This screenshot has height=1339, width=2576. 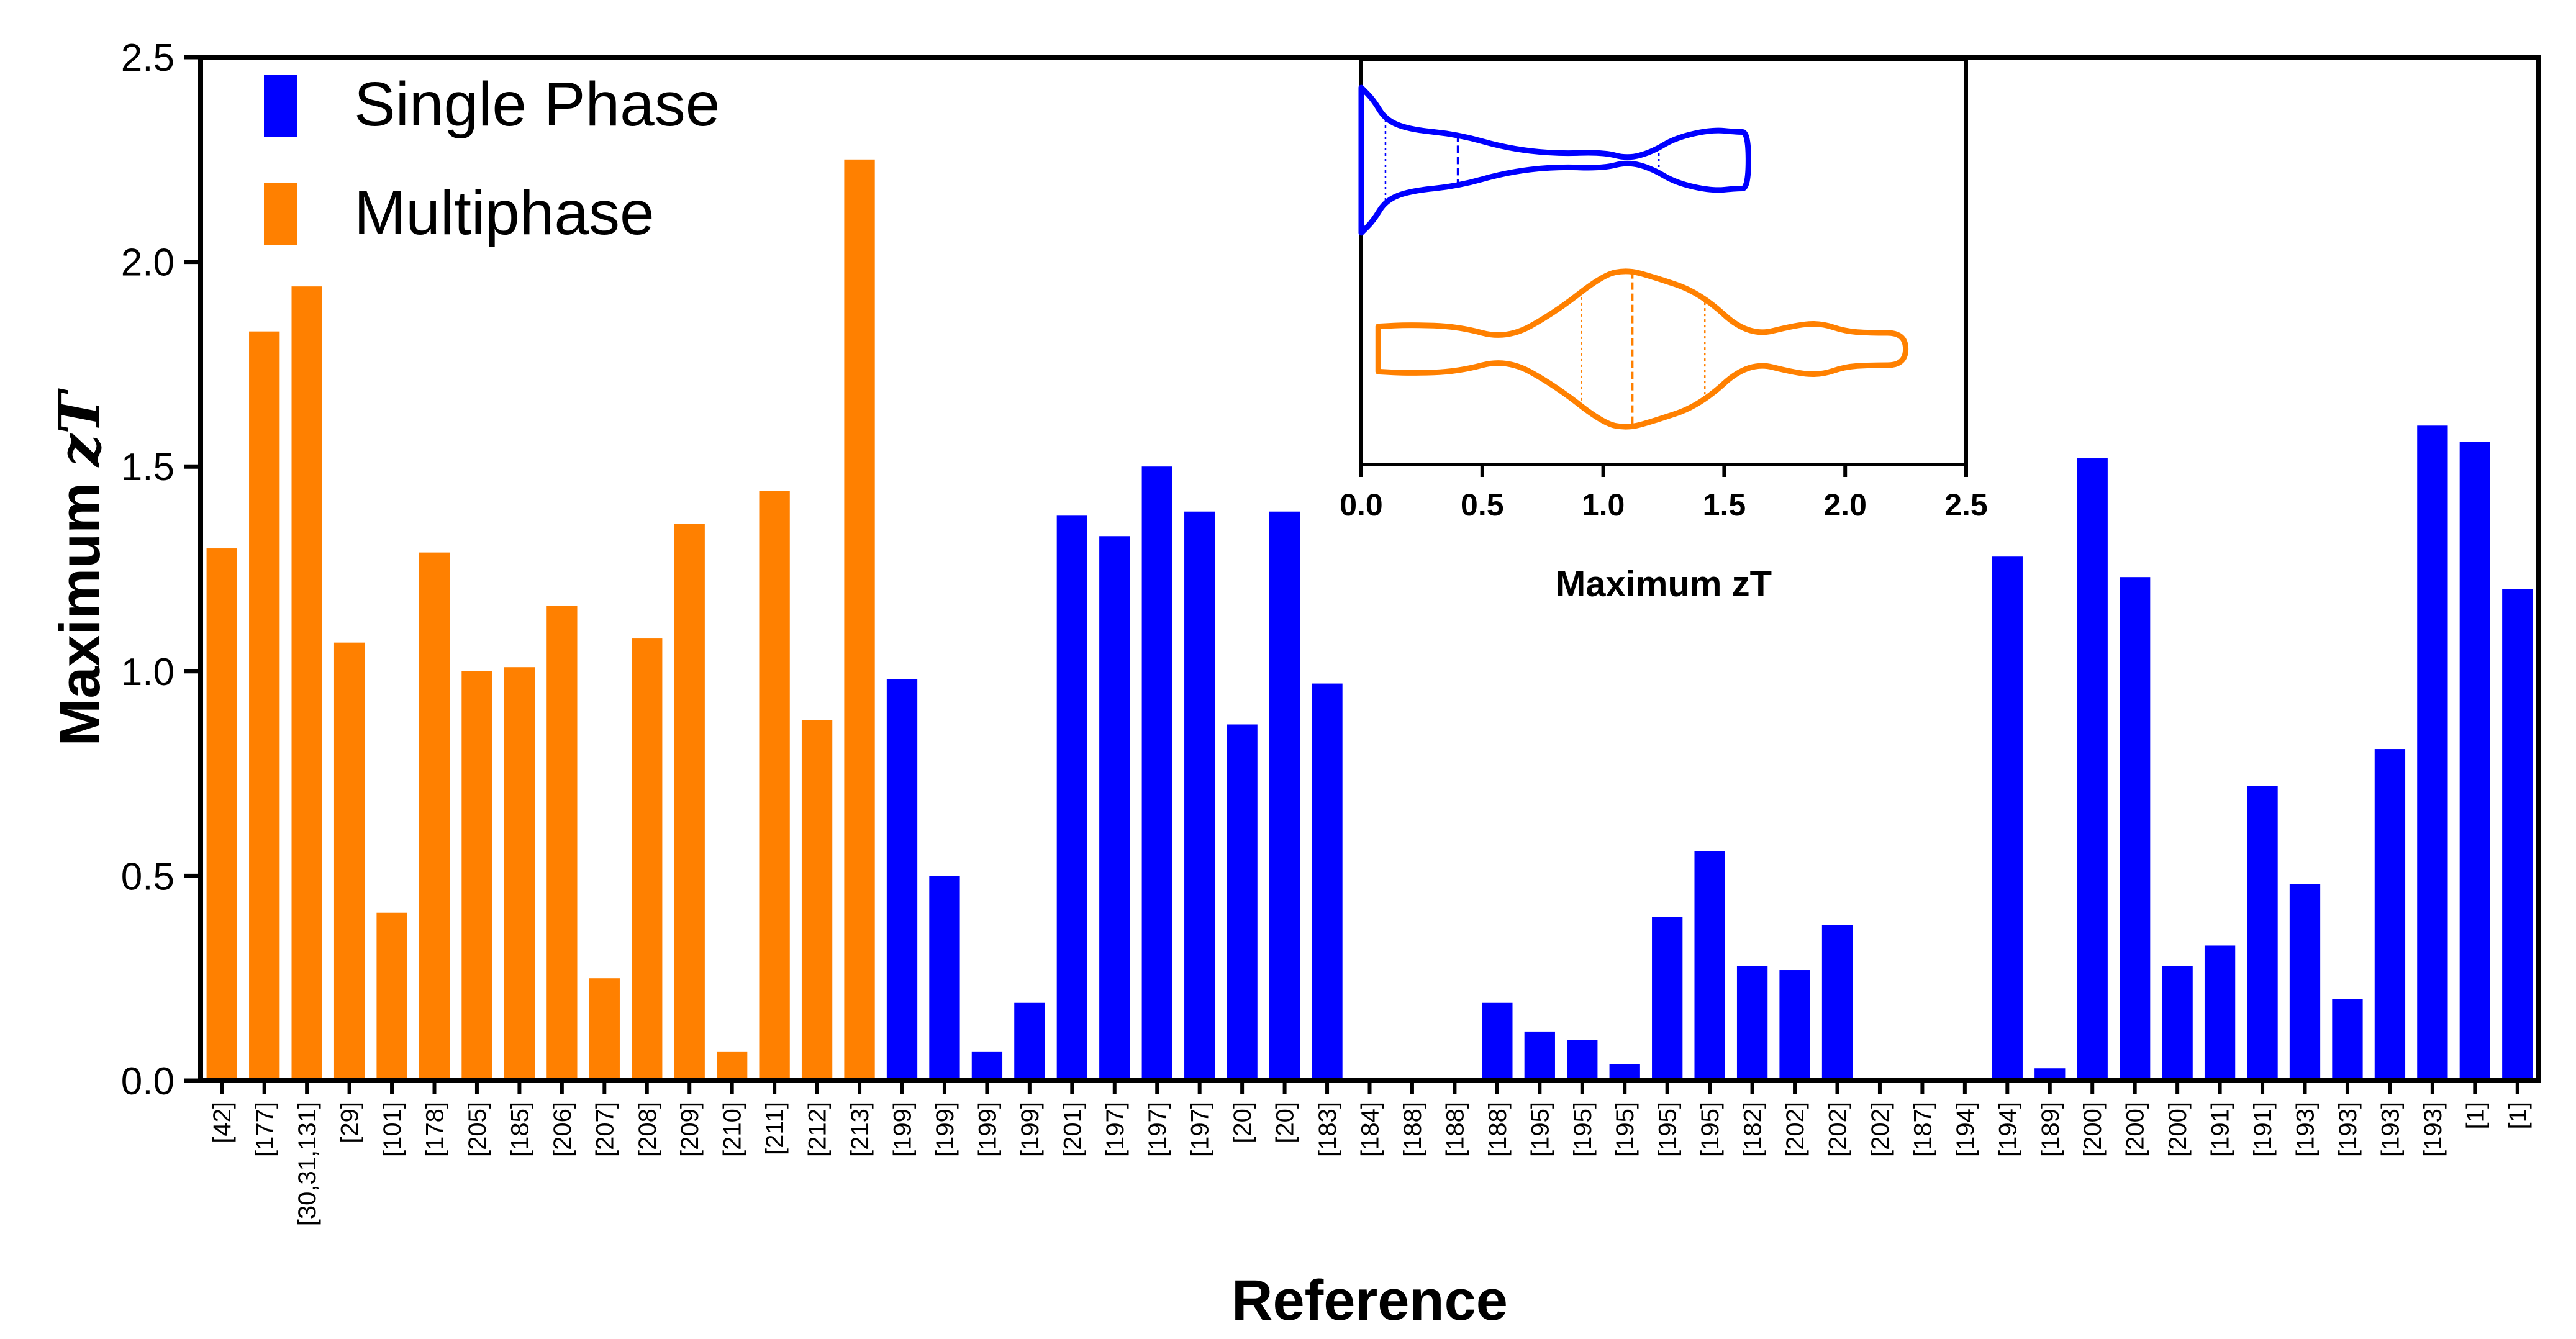 What do you see at coordinates (148, 263) in the screenshot?
I see `y-tick-label-4: 2.0` at bounding box center [148, 263].